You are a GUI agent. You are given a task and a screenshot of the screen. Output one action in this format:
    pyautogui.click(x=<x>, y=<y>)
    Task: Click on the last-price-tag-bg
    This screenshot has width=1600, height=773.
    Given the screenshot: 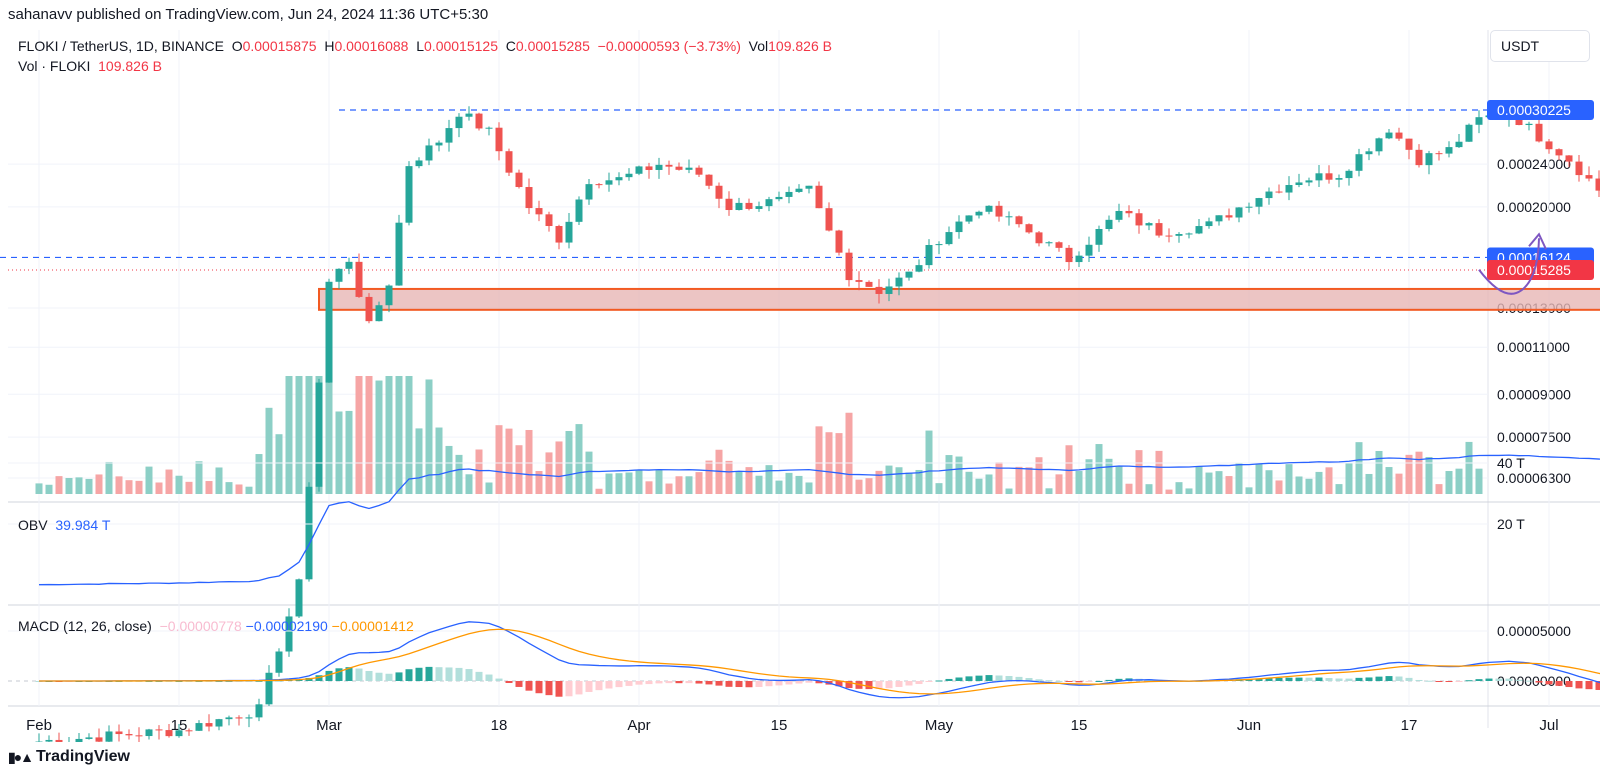 What is the action you would take?
    pyautogui.click(x=1540, y=270)
    